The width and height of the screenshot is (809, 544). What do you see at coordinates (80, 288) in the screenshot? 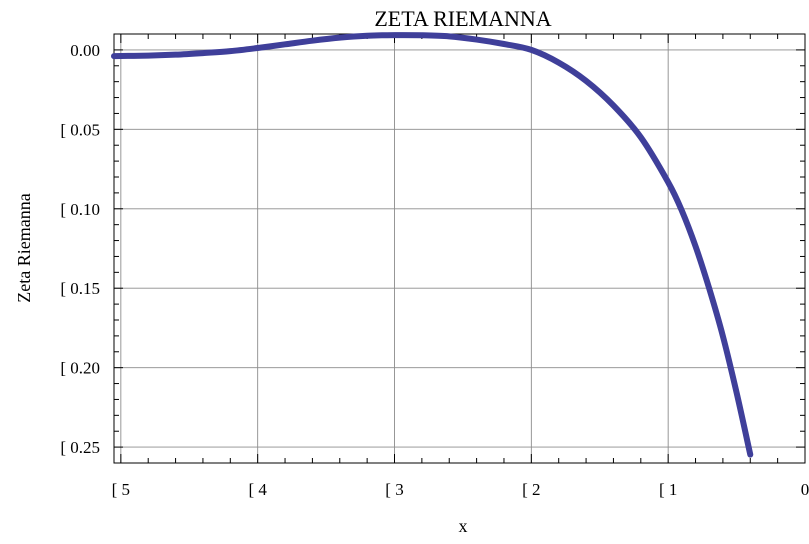
I see `y-tick-label: [ 0.15` at bounding box center [80, 288].